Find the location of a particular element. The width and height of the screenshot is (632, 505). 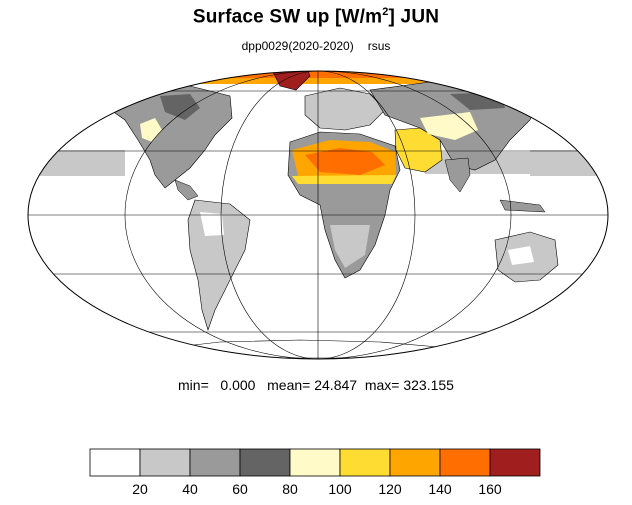

colorbar-labels: 20 40 60 80 100 120 140 160 is located at coordinates (317, 489).